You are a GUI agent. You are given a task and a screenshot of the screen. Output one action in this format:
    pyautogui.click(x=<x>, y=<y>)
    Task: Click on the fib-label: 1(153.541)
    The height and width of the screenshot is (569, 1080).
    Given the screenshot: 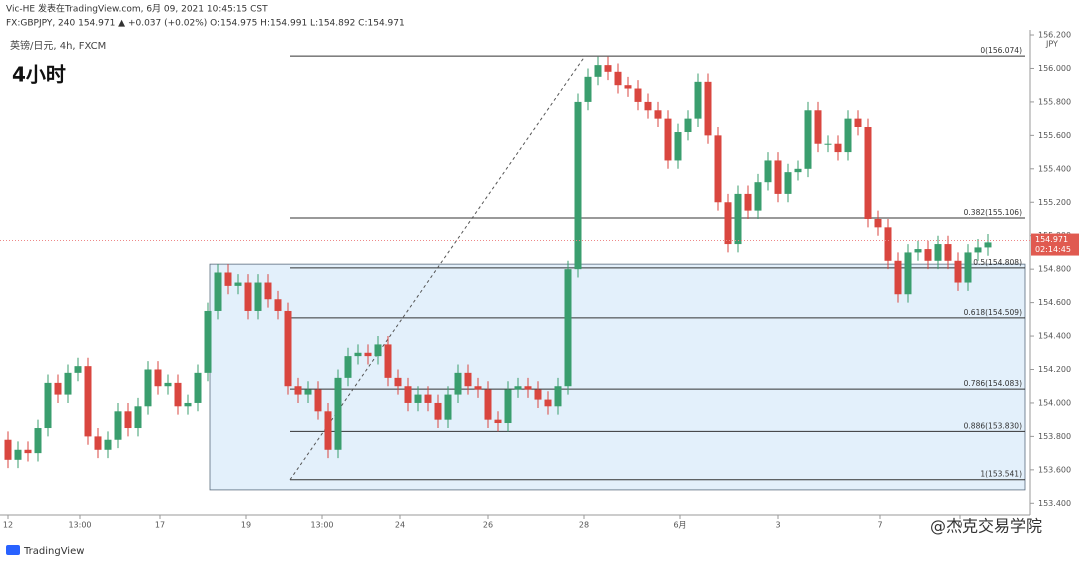 What is the action you would take?
    pyautogui.click(x=1001, y=474)
    